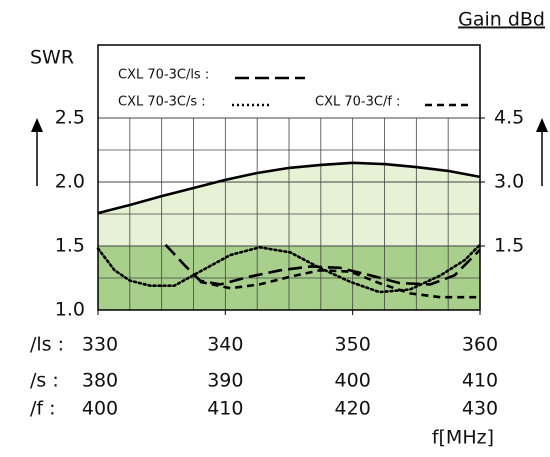 The width and height of the screenshot is (550, 457). I want to click on y2-tick-label: 4.5, so click(509, 118).